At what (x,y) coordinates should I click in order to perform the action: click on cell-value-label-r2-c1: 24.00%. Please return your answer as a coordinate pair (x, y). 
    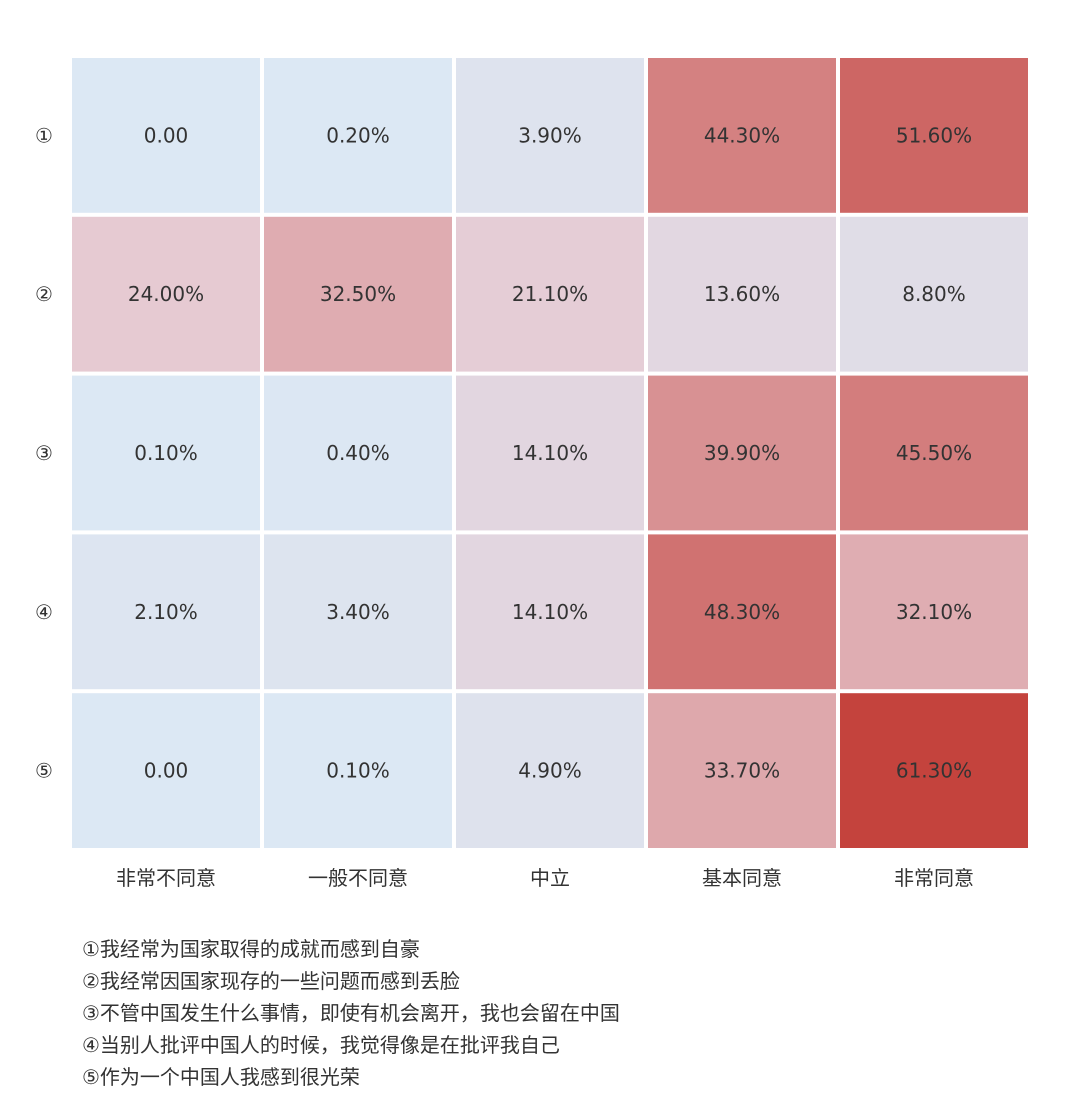
    Looking at the image, I should click on (166, 294).